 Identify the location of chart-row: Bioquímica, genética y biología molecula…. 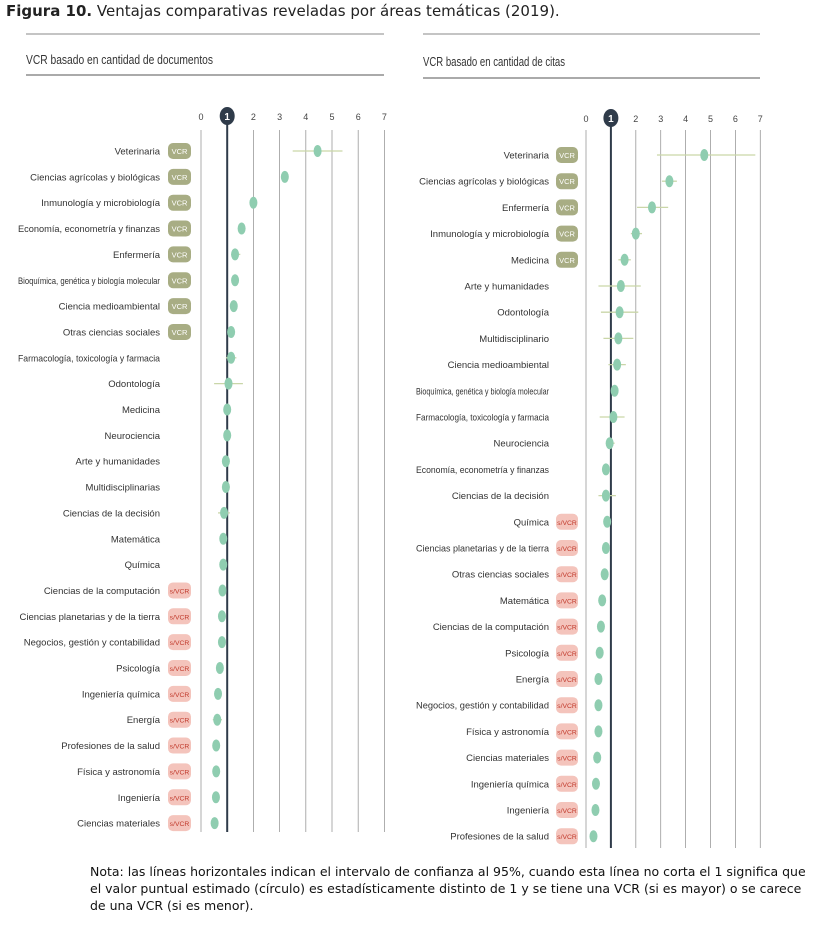
(517, 390).